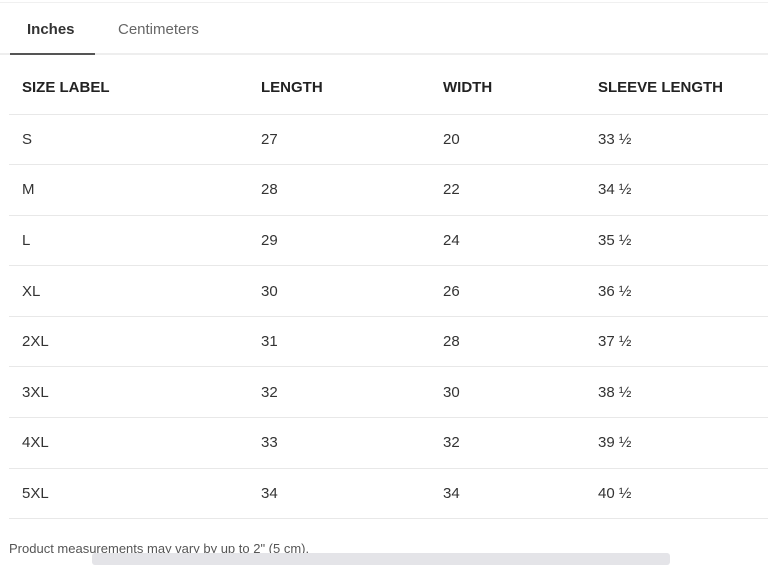 The height and width of the screenshot is (565, 768). I want to click on table-cell: 29, so click(352, 241).